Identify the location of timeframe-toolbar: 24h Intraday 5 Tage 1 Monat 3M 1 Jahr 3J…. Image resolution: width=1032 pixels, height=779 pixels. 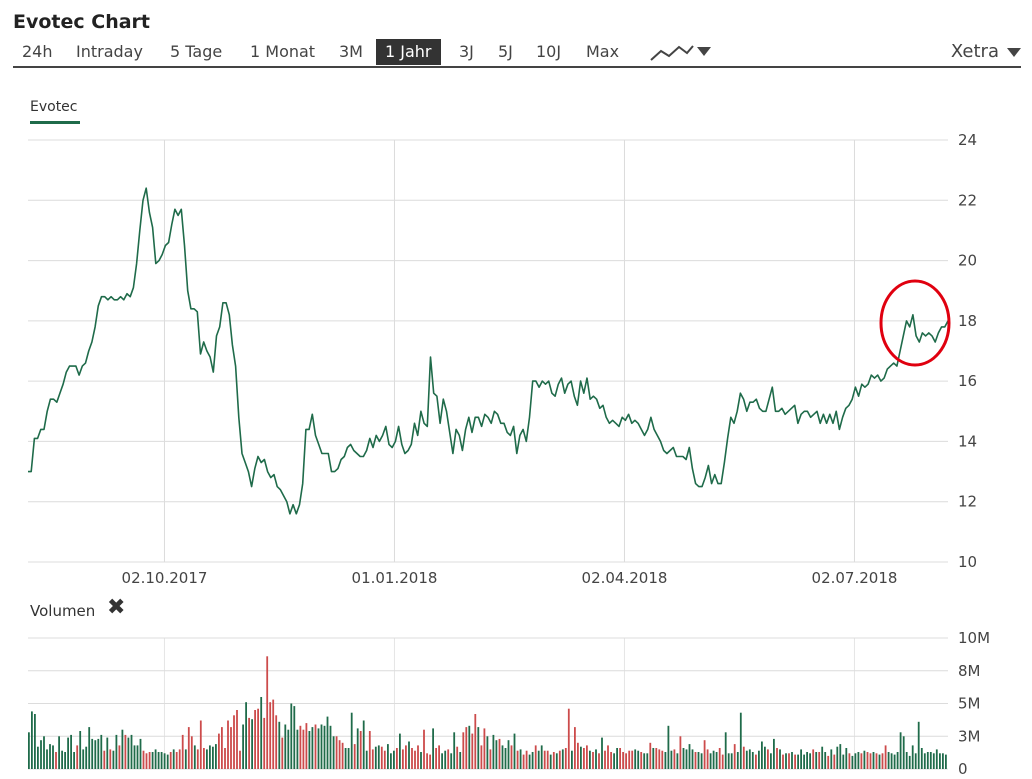
(517, 53).